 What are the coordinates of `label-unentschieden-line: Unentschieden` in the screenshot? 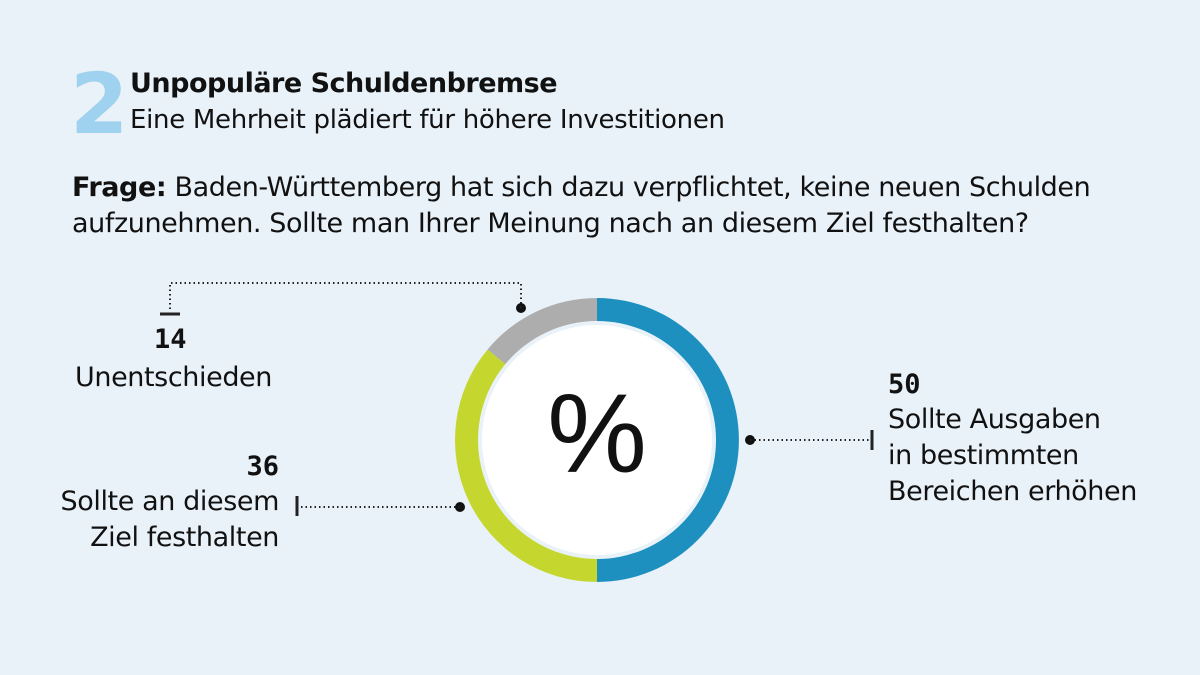 It's located at (173, 377).